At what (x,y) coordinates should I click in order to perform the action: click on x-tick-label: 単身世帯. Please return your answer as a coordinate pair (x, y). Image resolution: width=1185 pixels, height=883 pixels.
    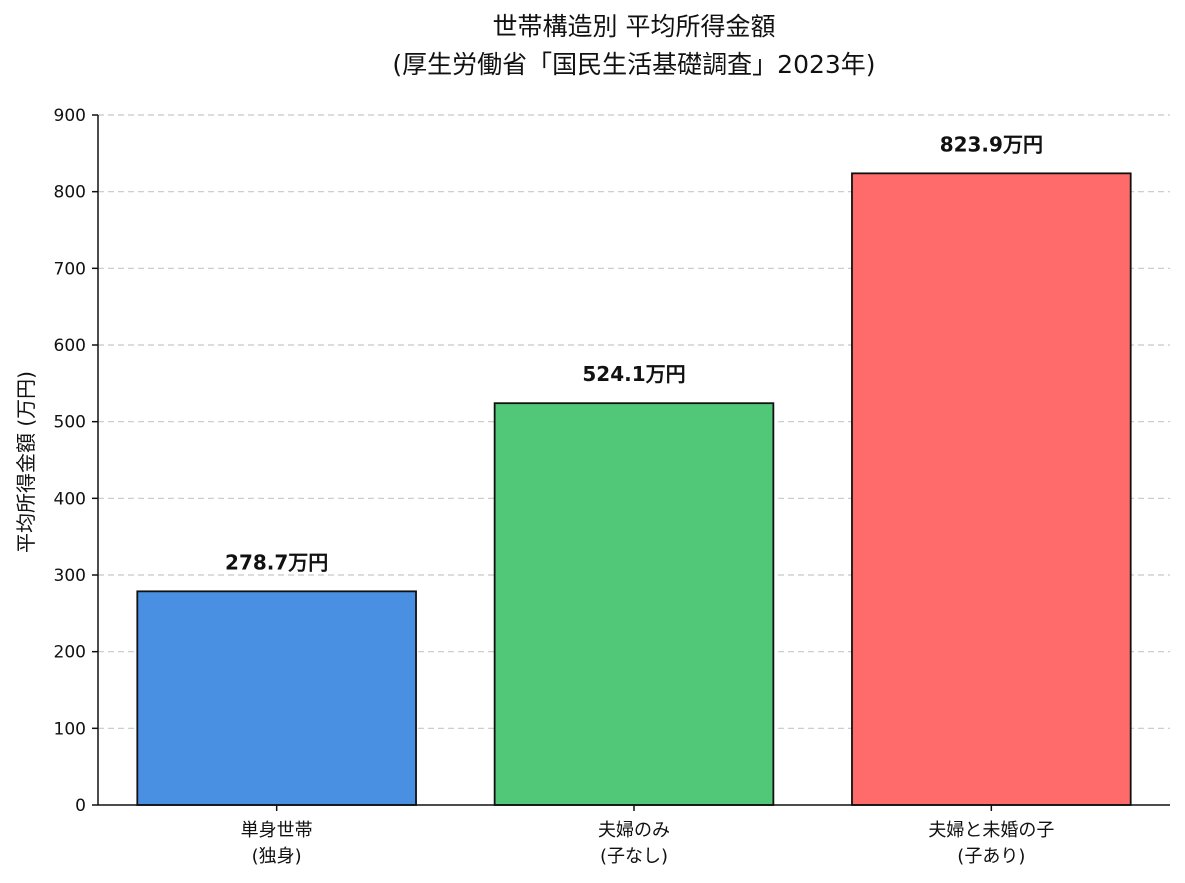
    Looking at the image, I should click on (277, 830).